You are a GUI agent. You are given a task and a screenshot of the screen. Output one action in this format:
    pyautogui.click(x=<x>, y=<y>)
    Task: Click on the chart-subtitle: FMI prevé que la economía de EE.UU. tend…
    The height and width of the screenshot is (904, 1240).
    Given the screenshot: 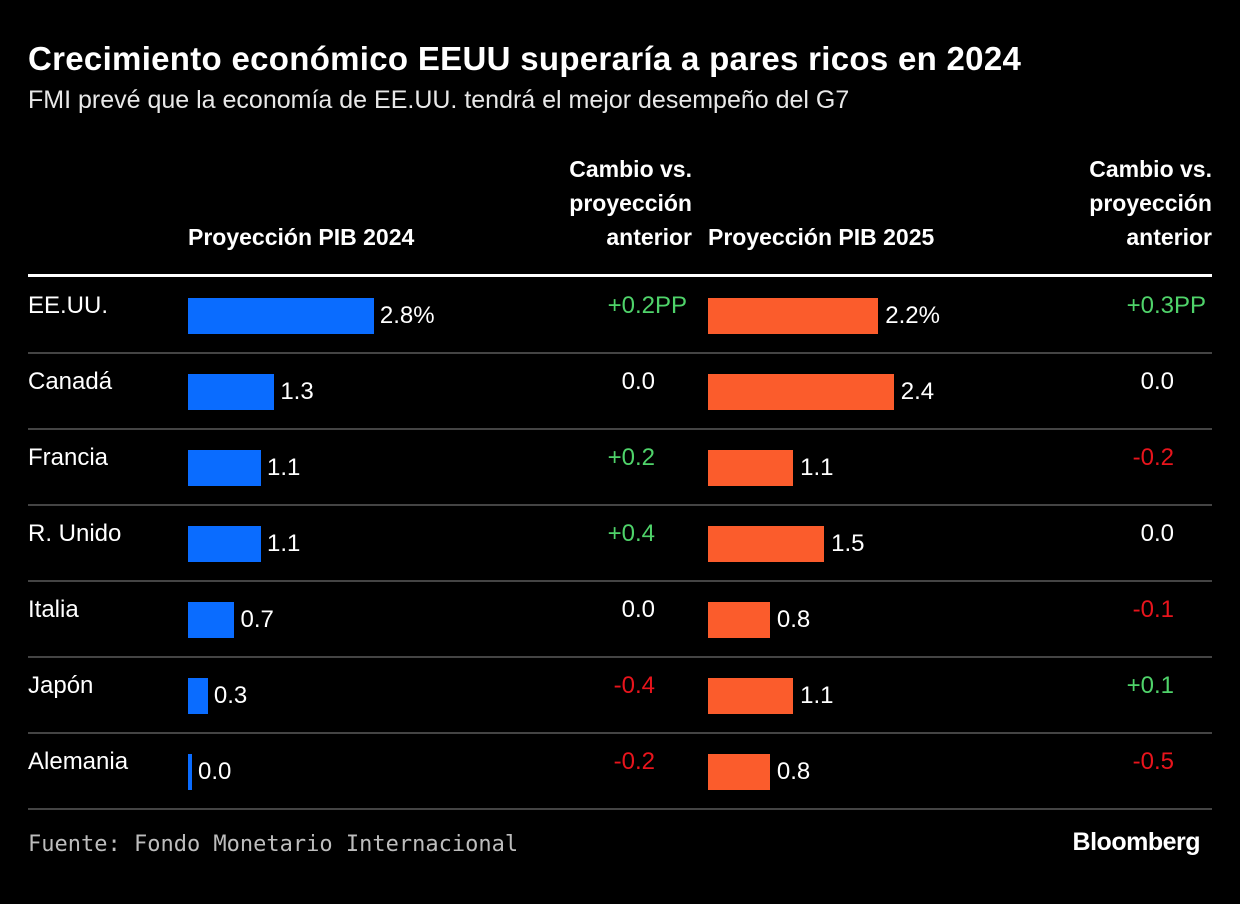 What is the action you would take?
    pyautogui.click(x=439, y=100)
    